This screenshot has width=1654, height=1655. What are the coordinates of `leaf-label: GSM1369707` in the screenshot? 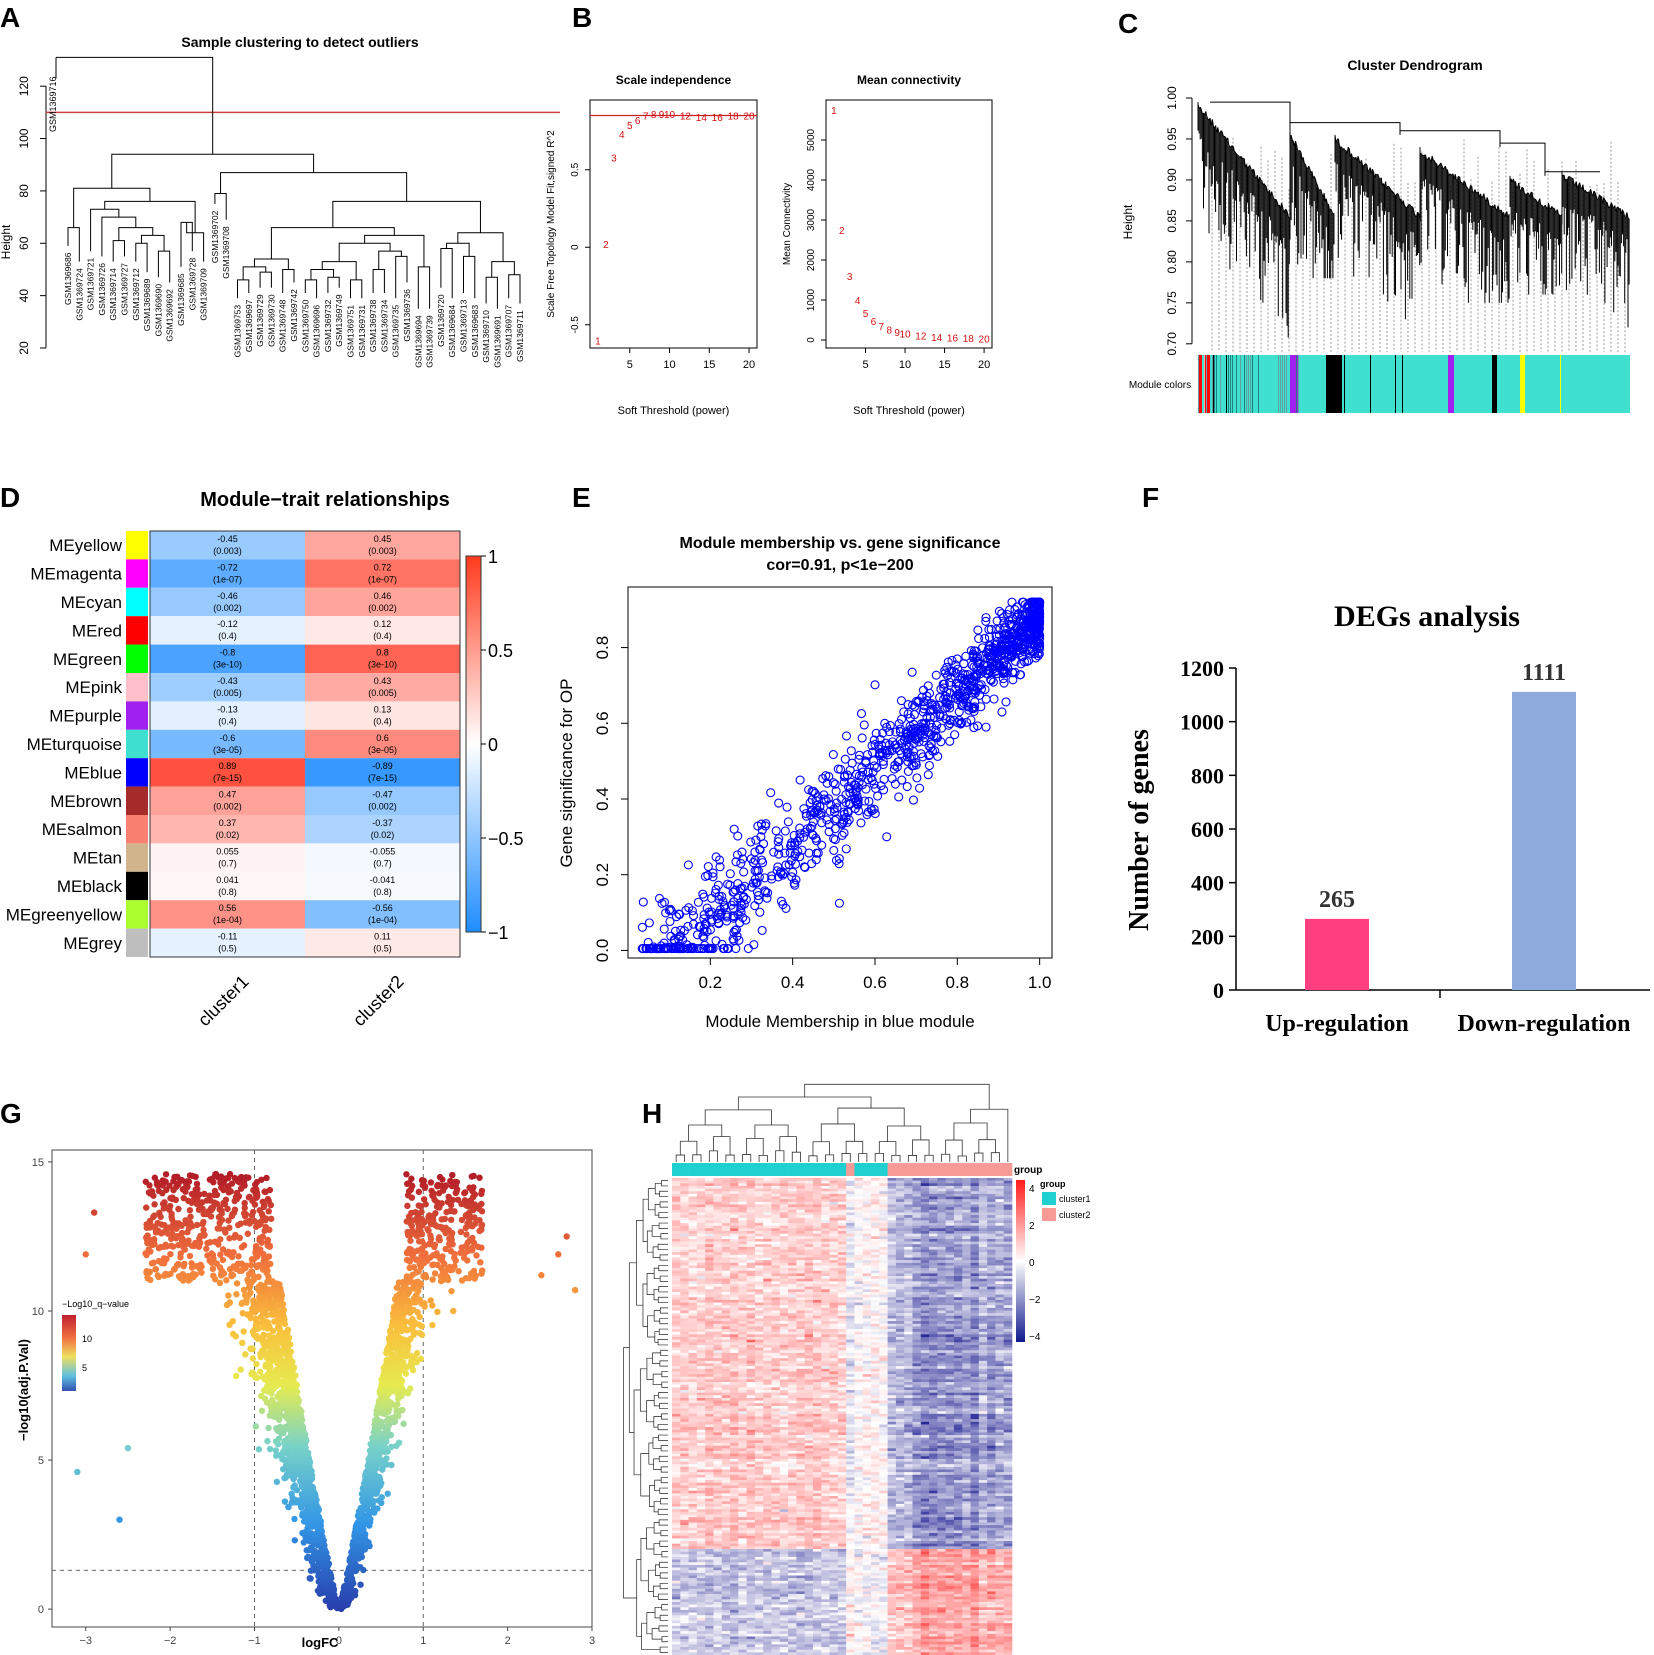 It's located at (509, 331).